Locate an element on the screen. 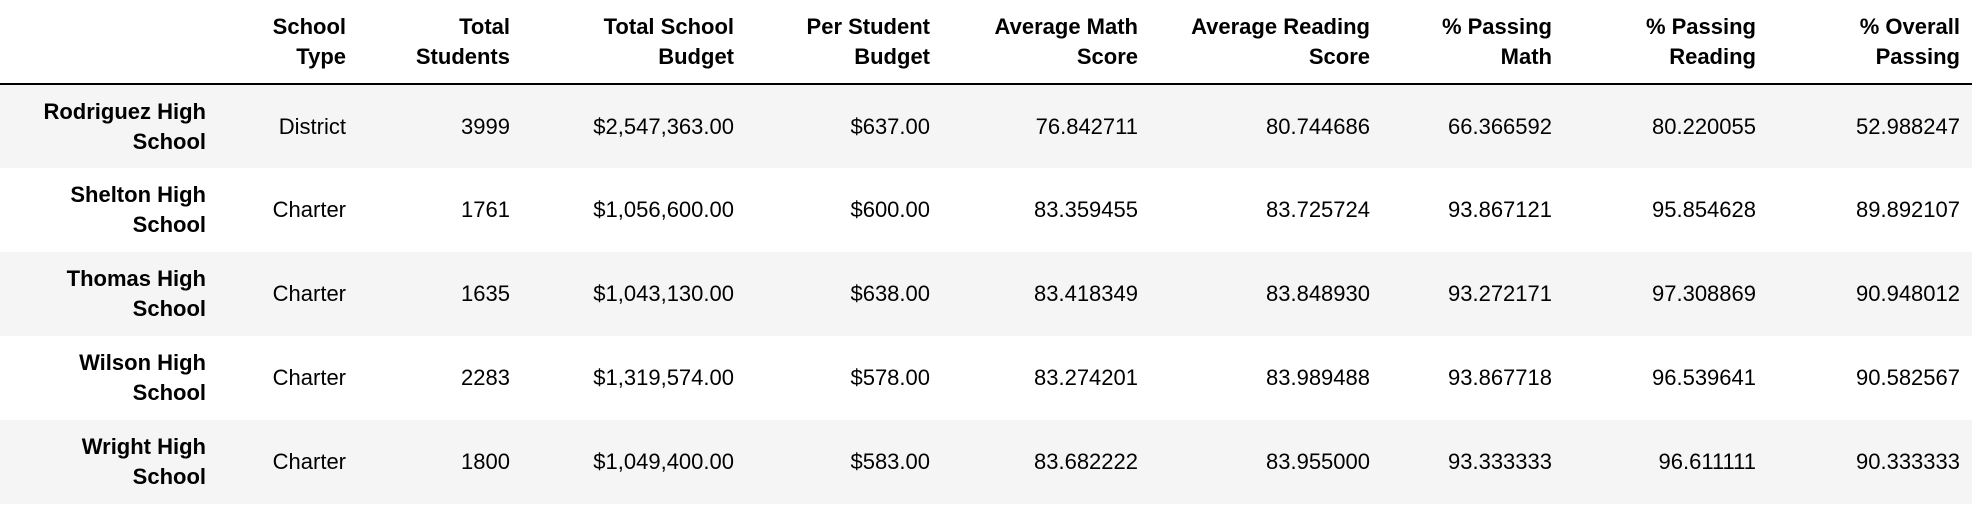  column-header-percent-overall-passing: % Overall Passing is located at coordinates (1870, 42).